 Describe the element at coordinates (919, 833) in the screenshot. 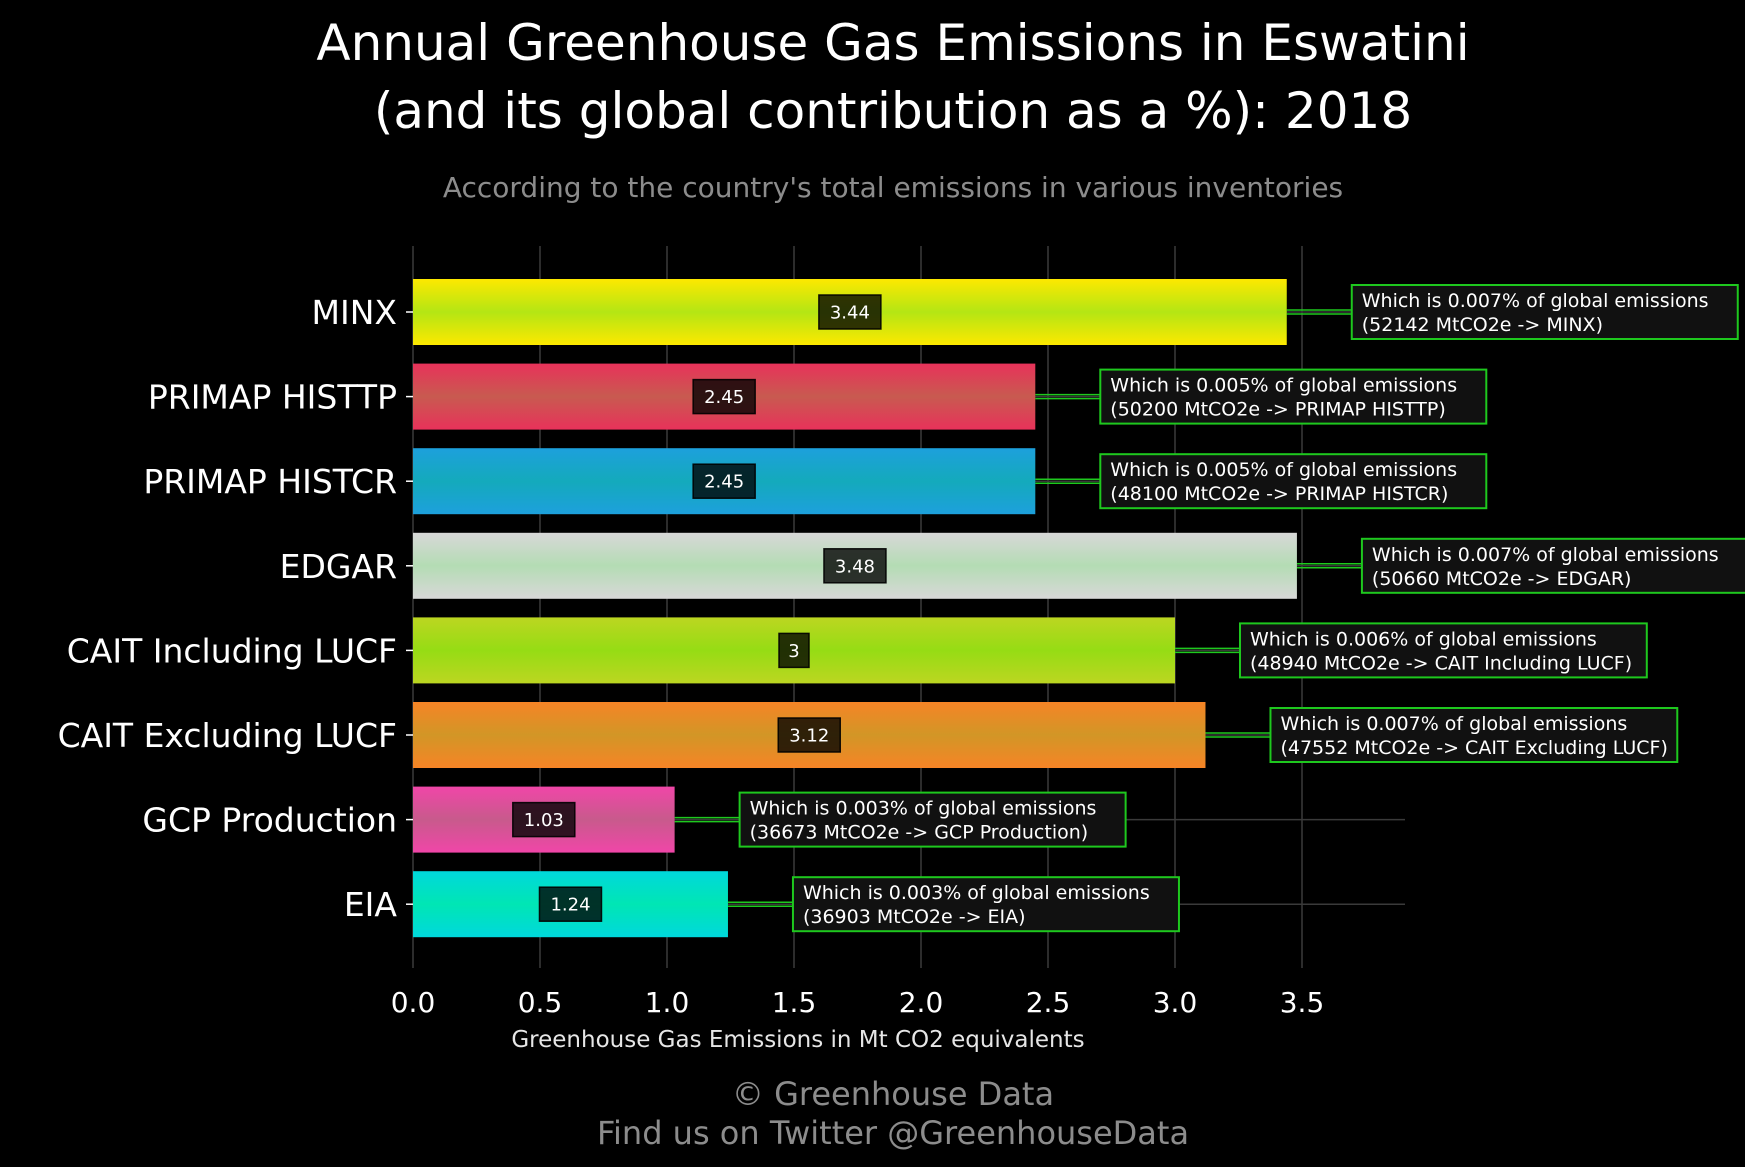

I see `annotation-line-2: (36673 MtCO2e -> GCP Production)` at that location.